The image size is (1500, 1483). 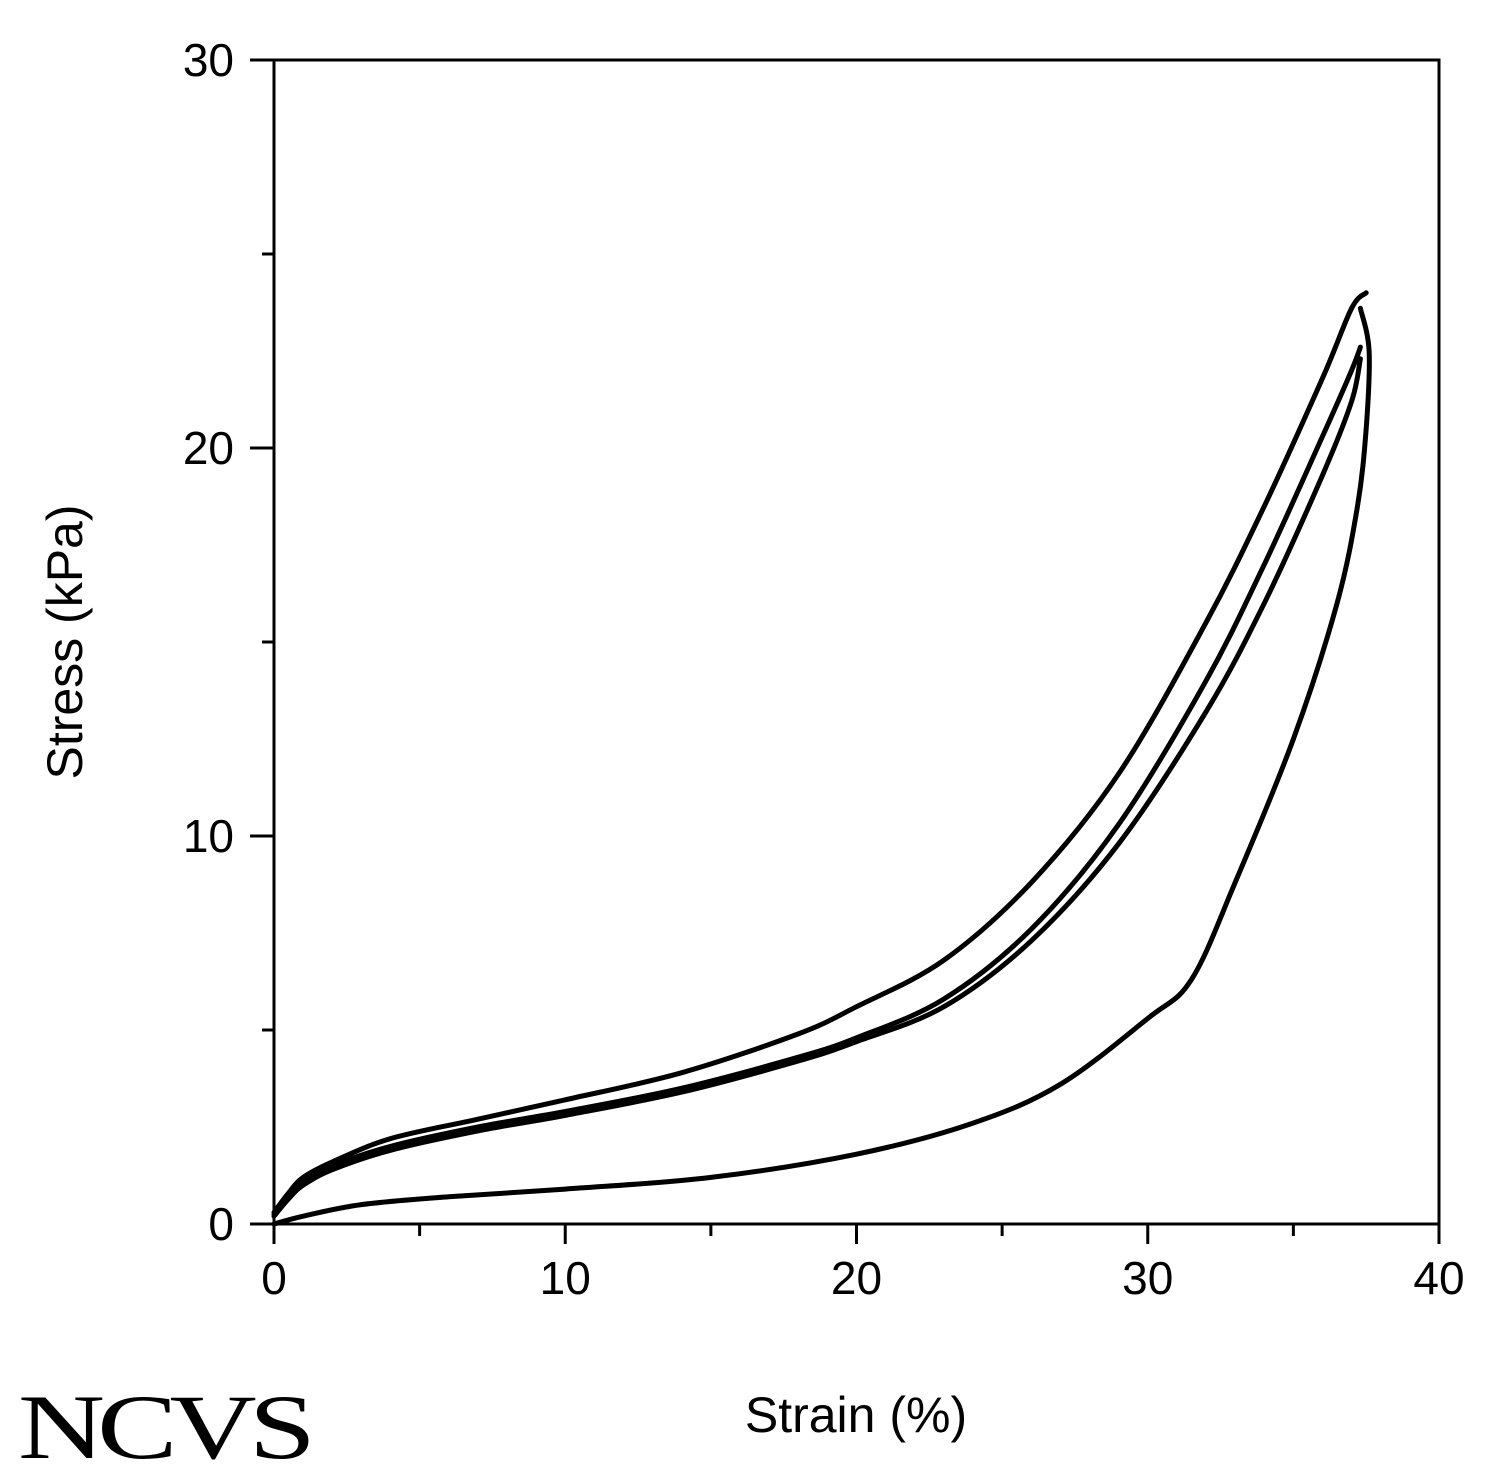 What do you see at coordinates (856, 1278) in the screenshot?
I see `x-tick-label: 20` at bounding box center [856, 1278].